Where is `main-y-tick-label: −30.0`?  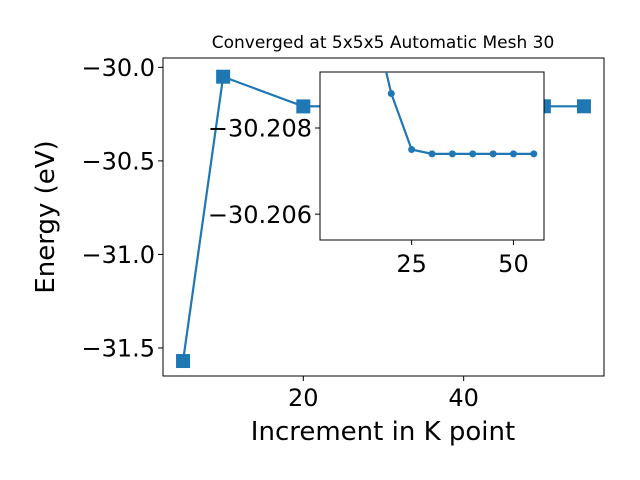 main-y-tick-label: −30.0 is located at coordinates (118, 68).